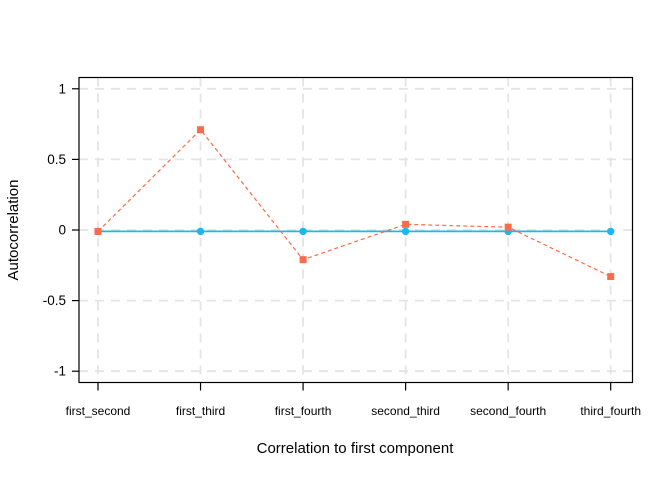 The image size is (672, 480). Describe the element at coordinates (356, 448) in the screenshot. I see `x-axis-title: Correlation to first component` at that location.